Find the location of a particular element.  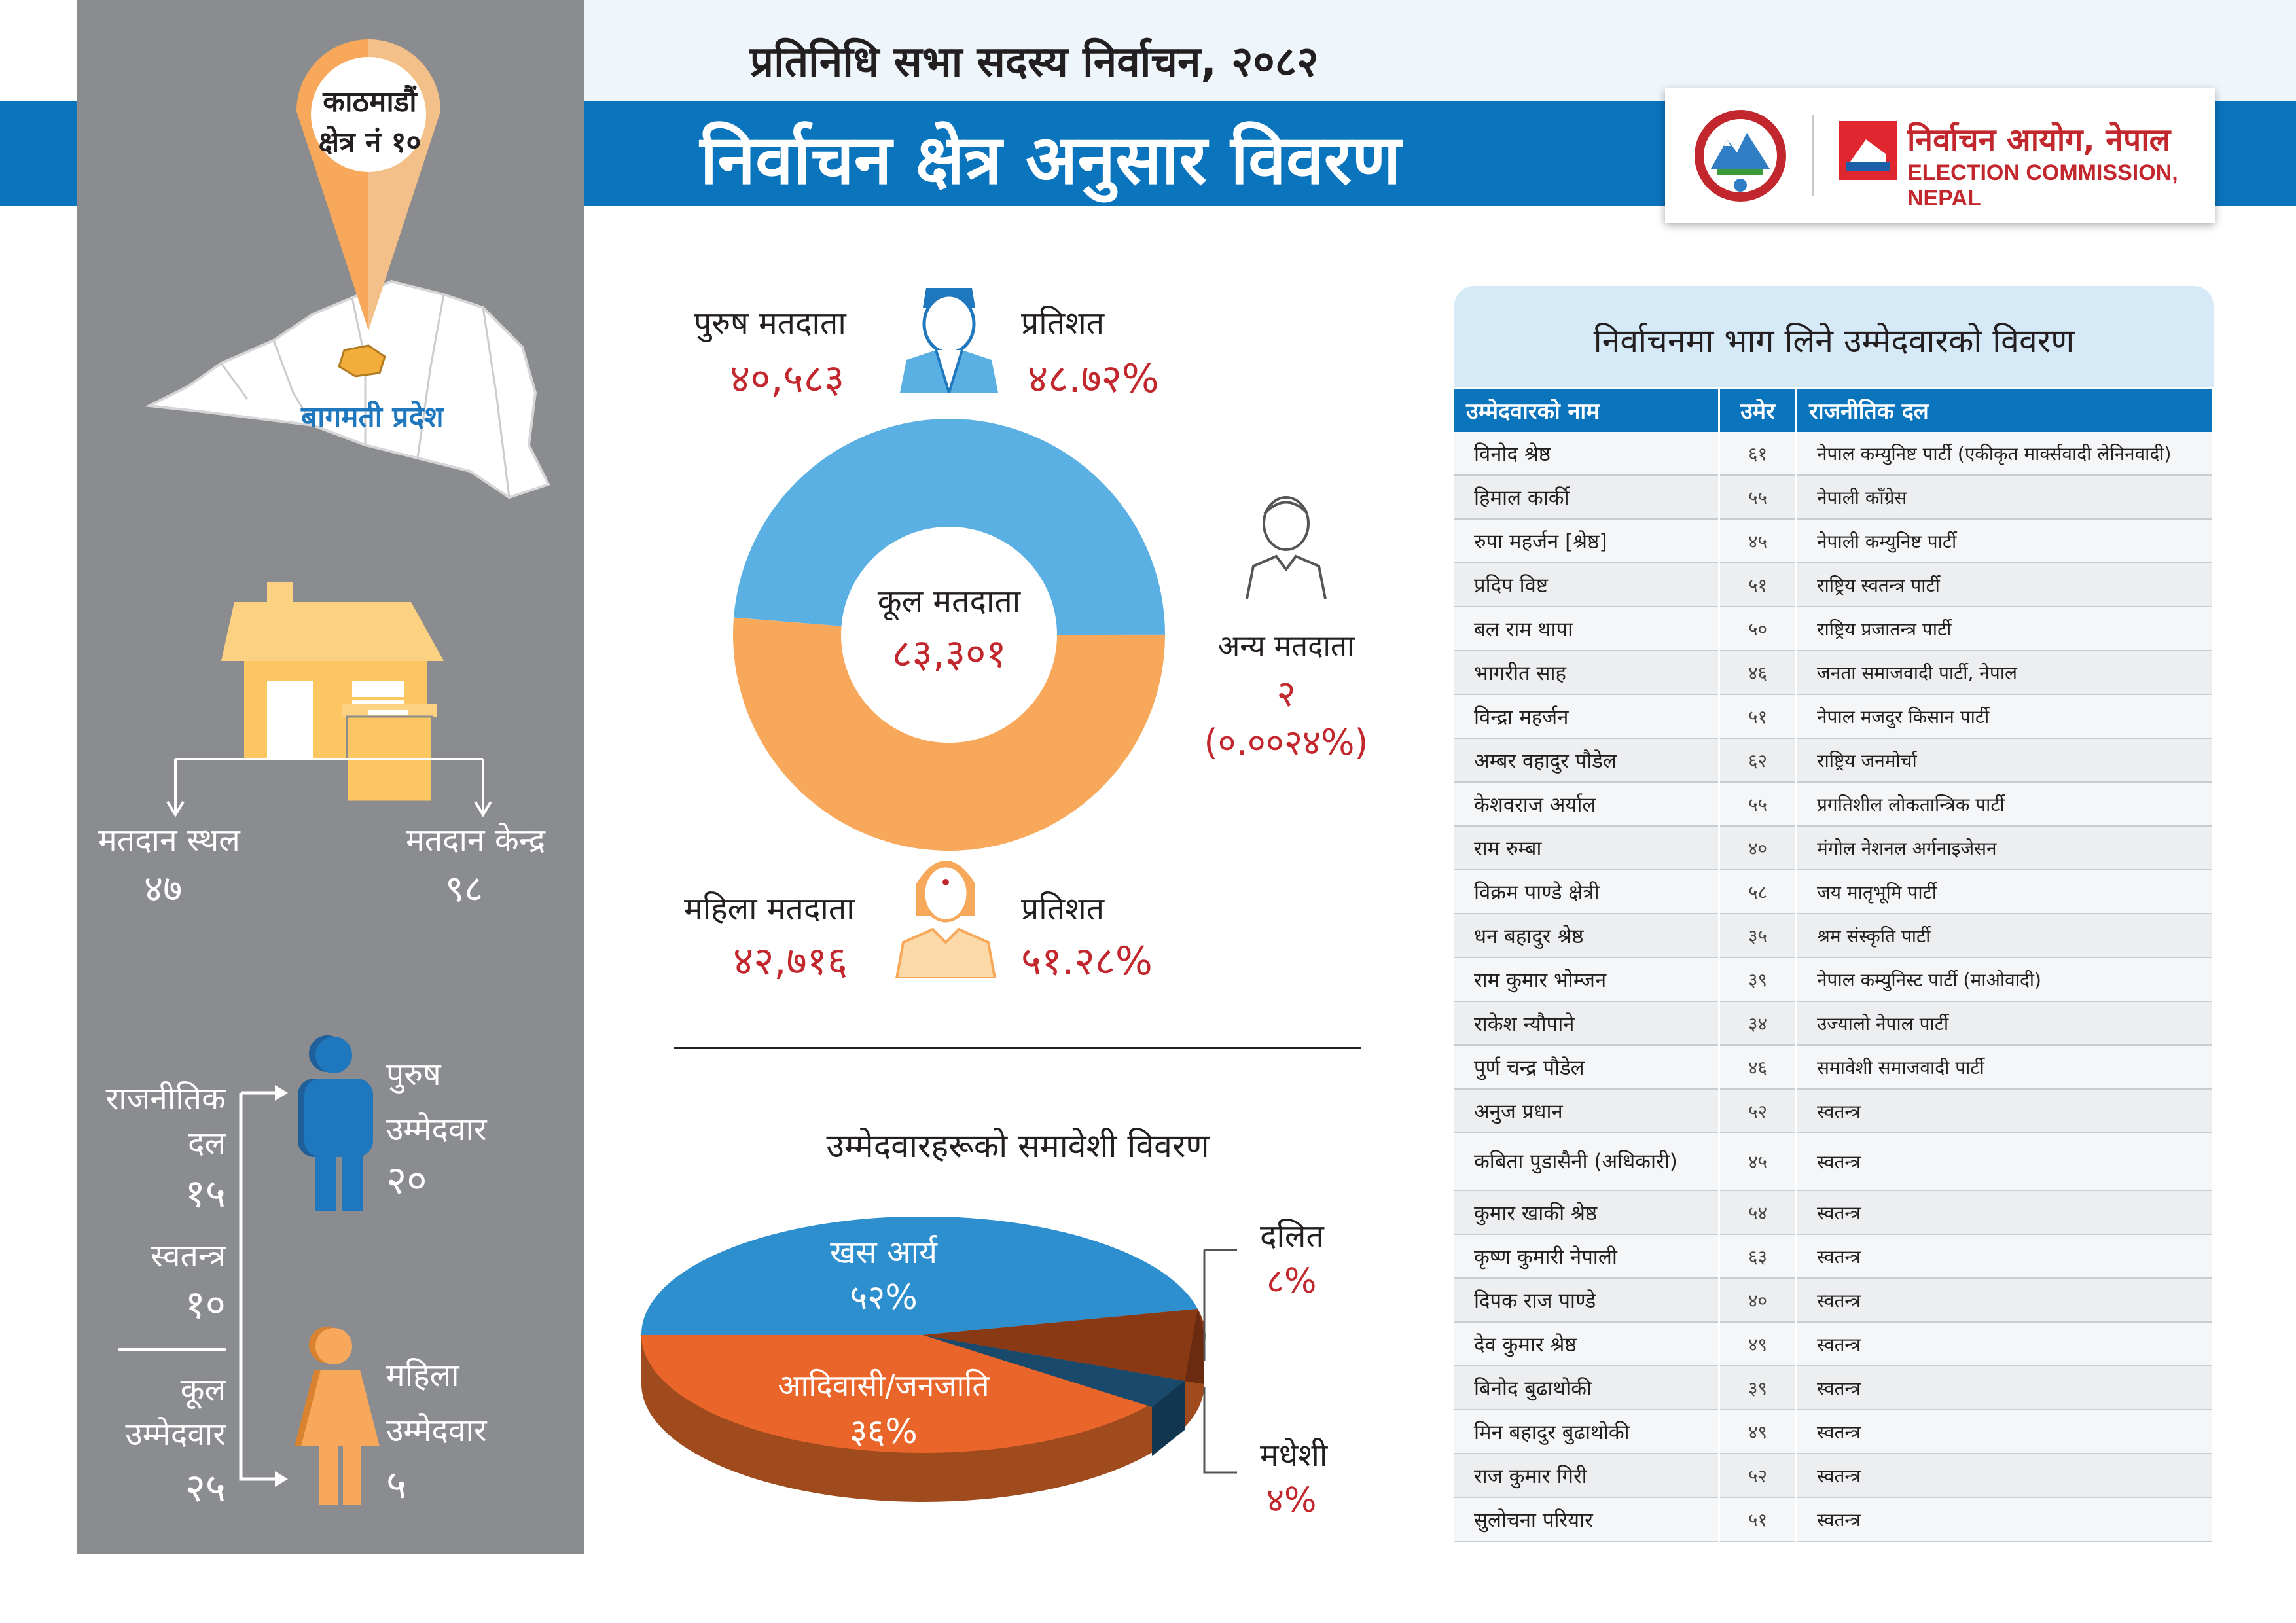

cell-party: नेपाली काँग्रेस is located at coordinates (2005, 497).